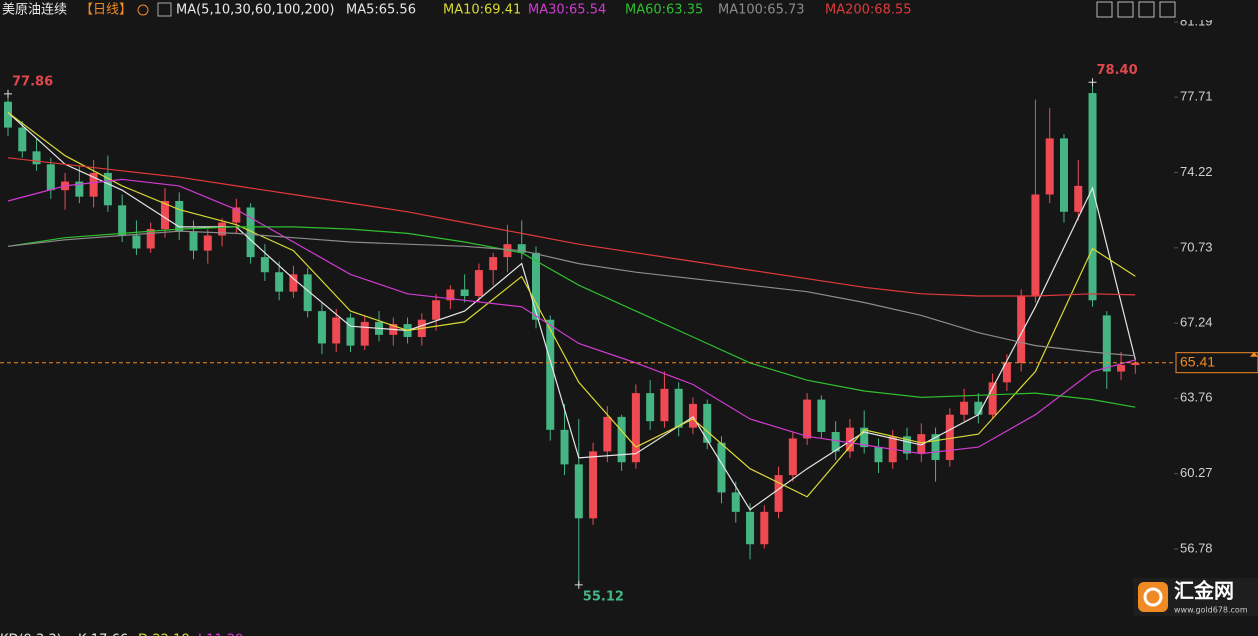 This screenshot has width=1258, height=636. What do you see at coordinates (1216, 363) in the screenshot?
I see `last-price-box` at bounding box center [1216, 363].